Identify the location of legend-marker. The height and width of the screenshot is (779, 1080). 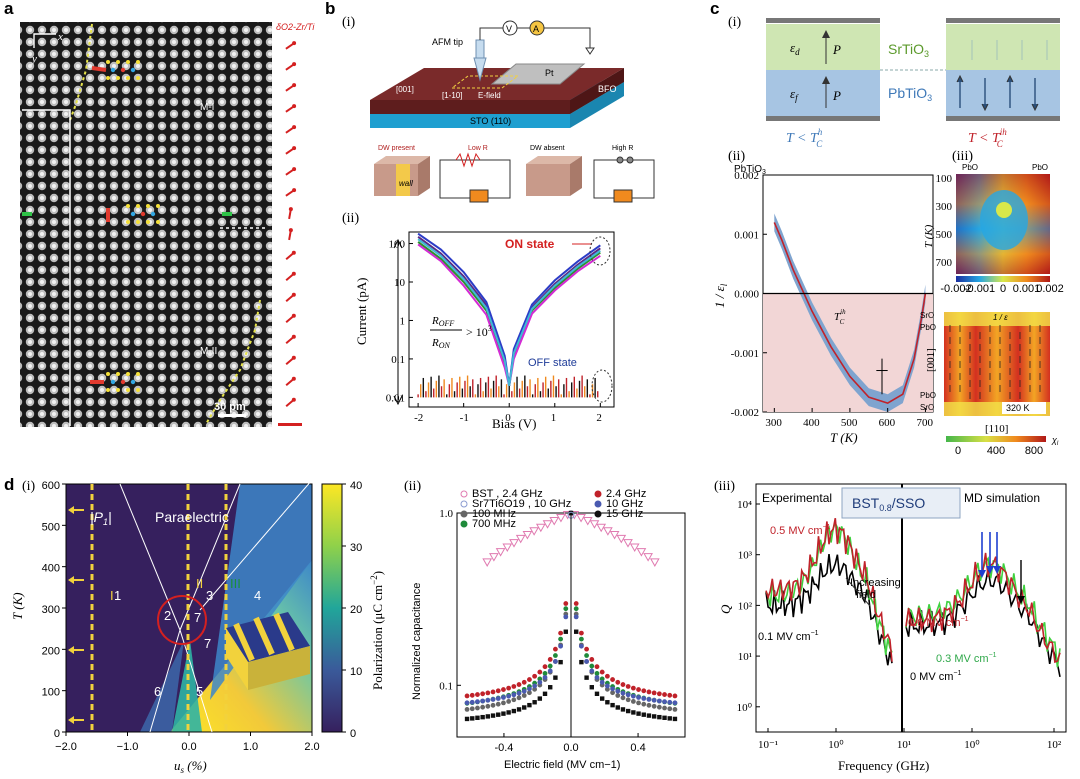
(598, 504).